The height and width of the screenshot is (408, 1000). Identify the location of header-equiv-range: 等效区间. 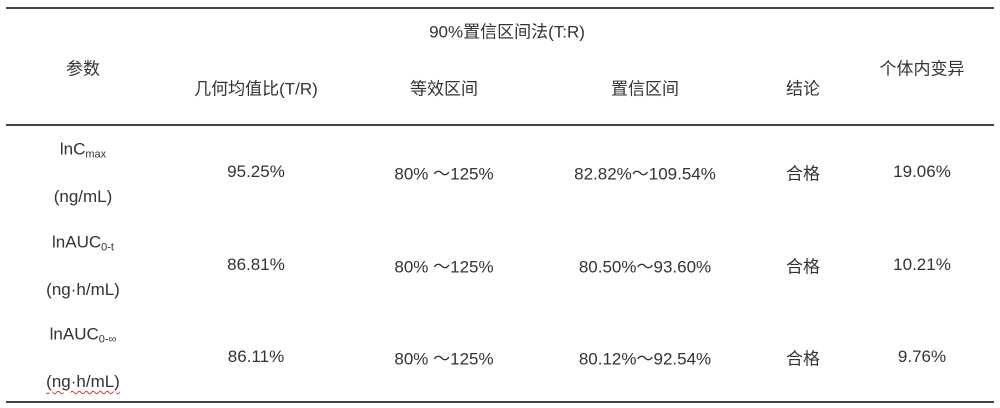
(444, 89).